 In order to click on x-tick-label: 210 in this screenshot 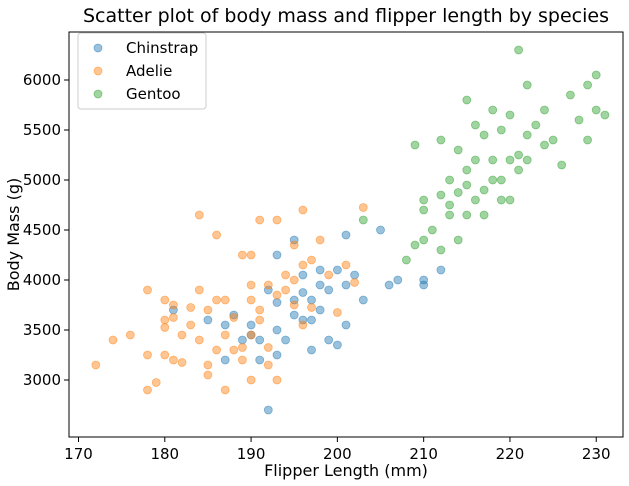, I will do `click(423, 454)`.